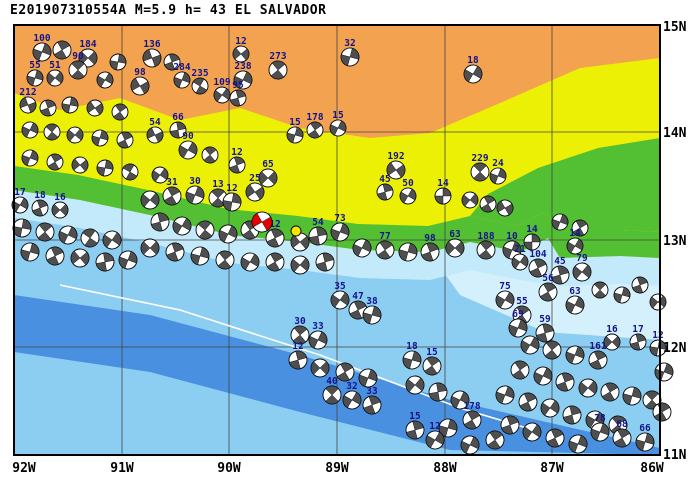 This screenshot has height=486, width=695. I want to click on latitude-label: 11N, so click(675, 455).